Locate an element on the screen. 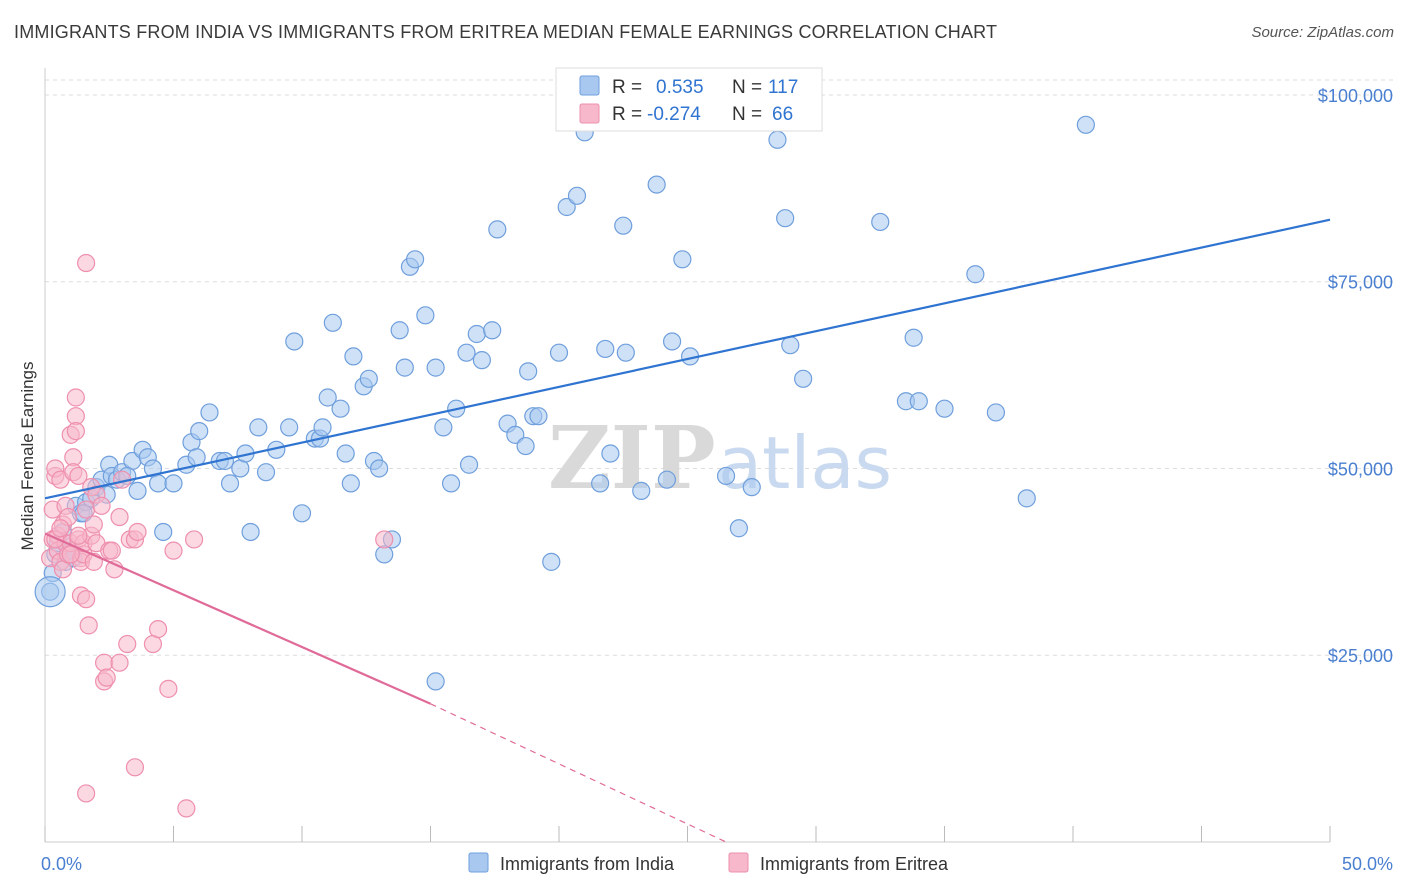 This screenshot has height=892, width=1406. bottom-legend-swatch-india is located at coordinates (478, 862).